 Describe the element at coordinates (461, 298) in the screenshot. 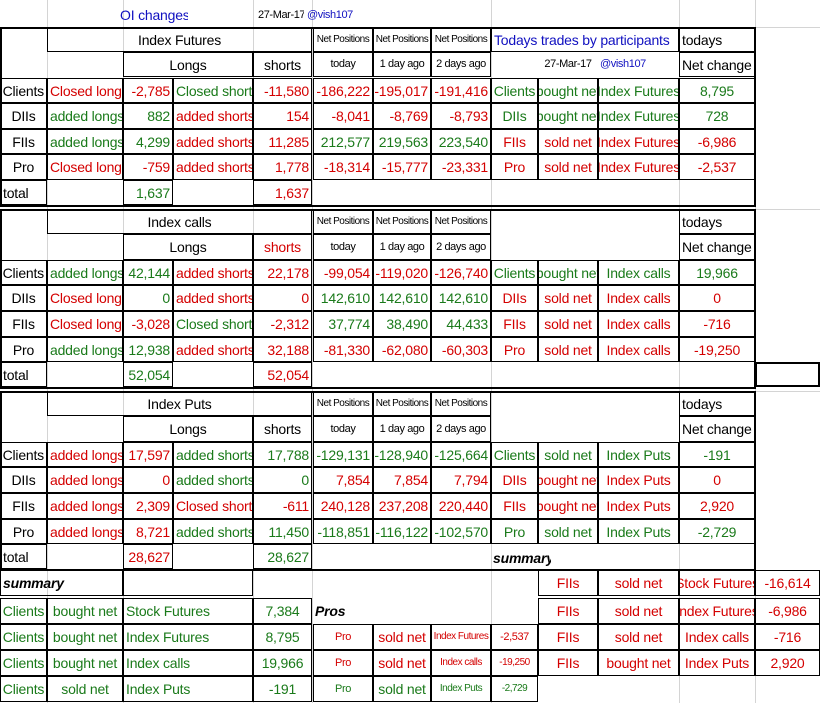

I see `spreadsheet-cell: 142,610` at that location.